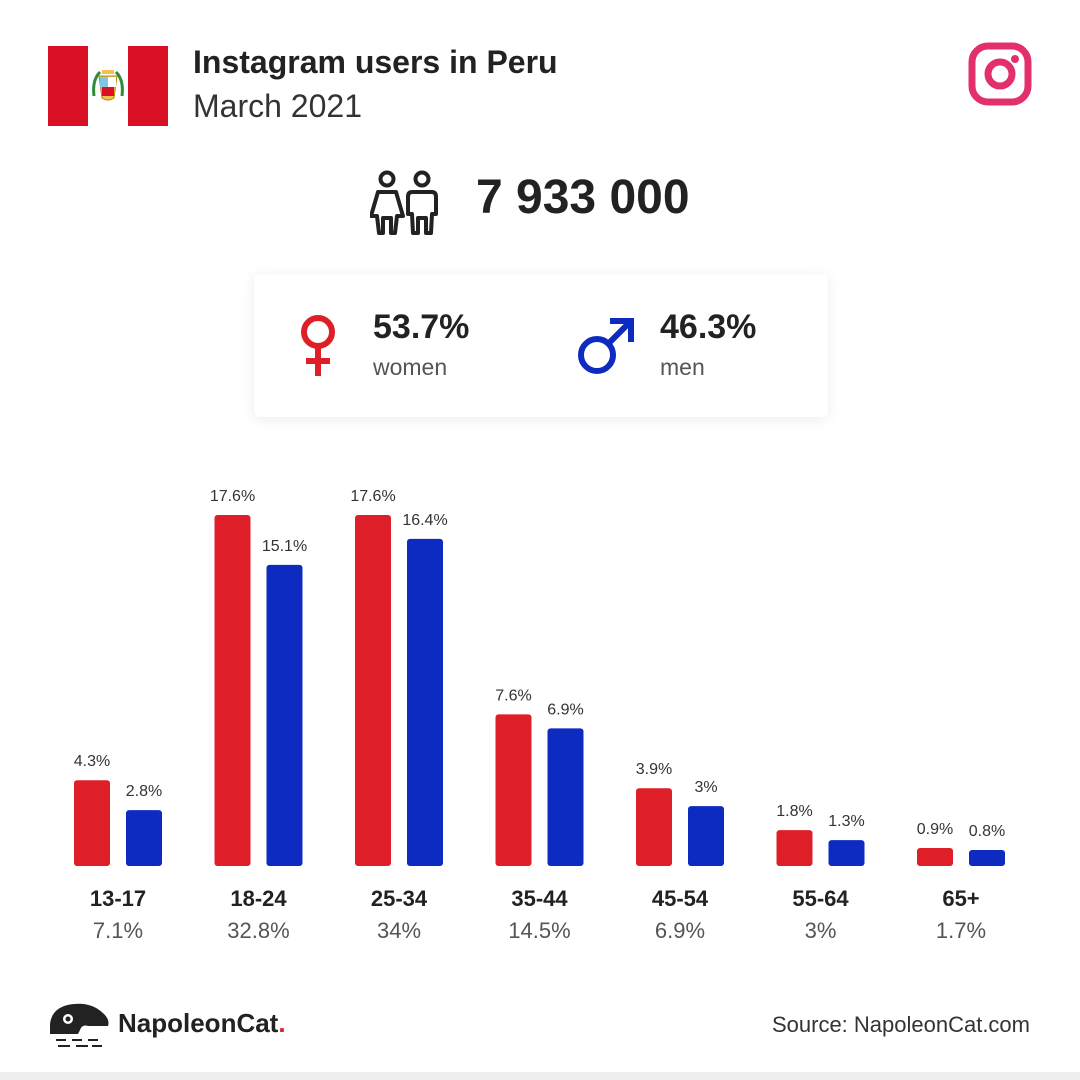 Image resolution: width=1080 pixels, height=1080 pixels. Describe the element at coordinates (705, 787) in the screenshot. I see `men-value-label-45-54: 3%` at that location.